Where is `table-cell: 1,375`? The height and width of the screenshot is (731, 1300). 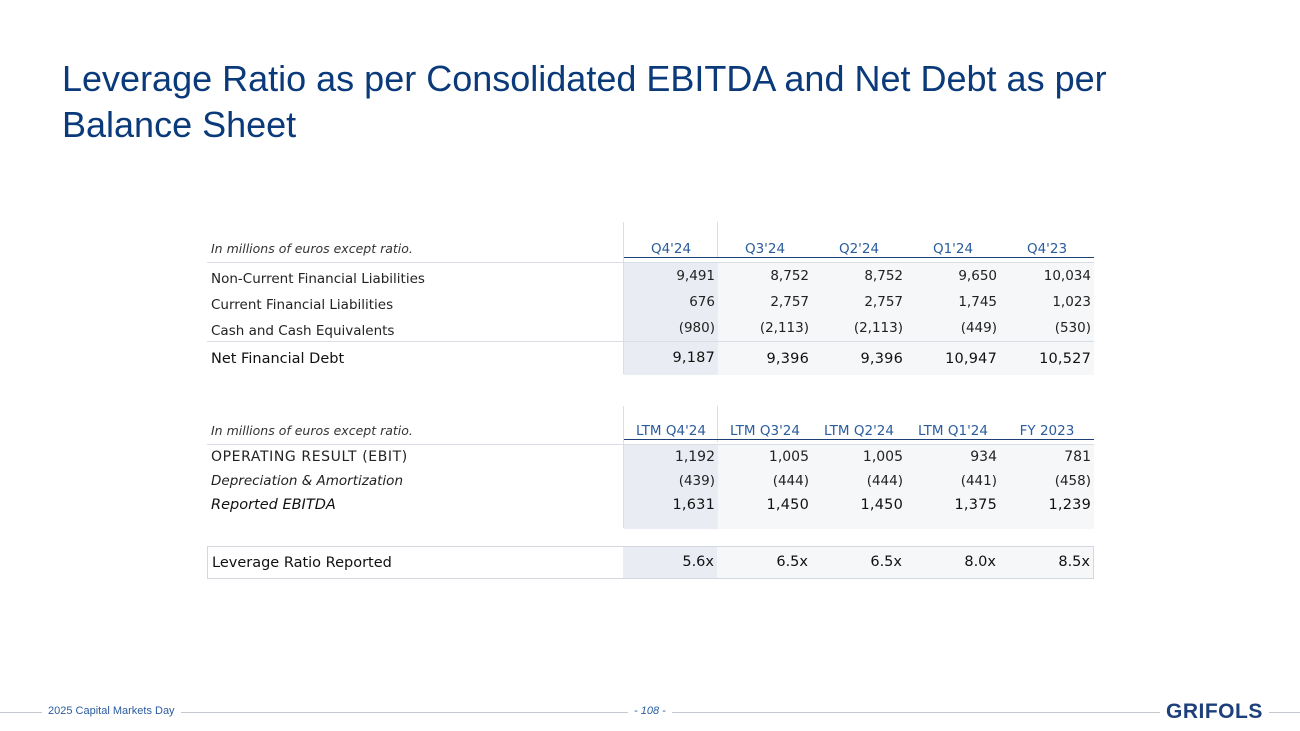 table-cell: 1,375 is located at coordinates (975, 505).